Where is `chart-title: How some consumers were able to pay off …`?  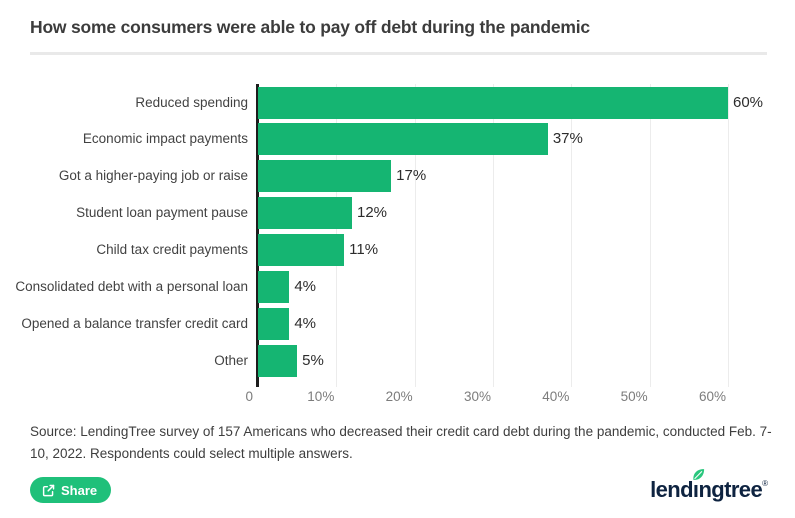 chart-title: How some consumers were able to pay off … is located at coordinates (310, 27).